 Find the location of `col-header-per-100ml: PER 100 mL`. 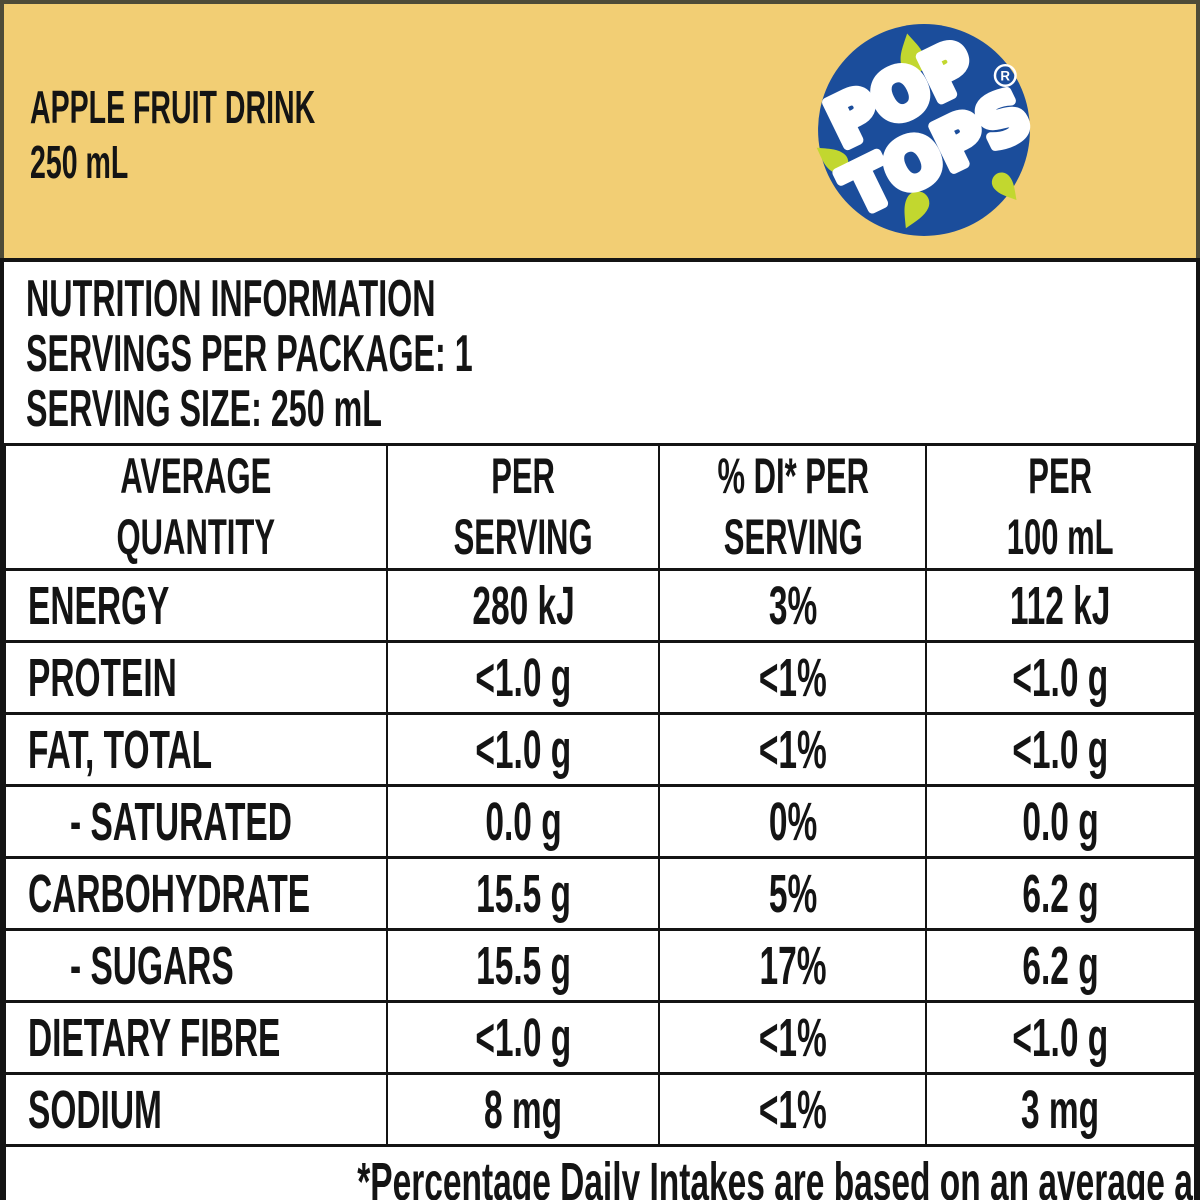

col-header-per-100ml: PER 100 mL is located at coordinates (1060, 507).